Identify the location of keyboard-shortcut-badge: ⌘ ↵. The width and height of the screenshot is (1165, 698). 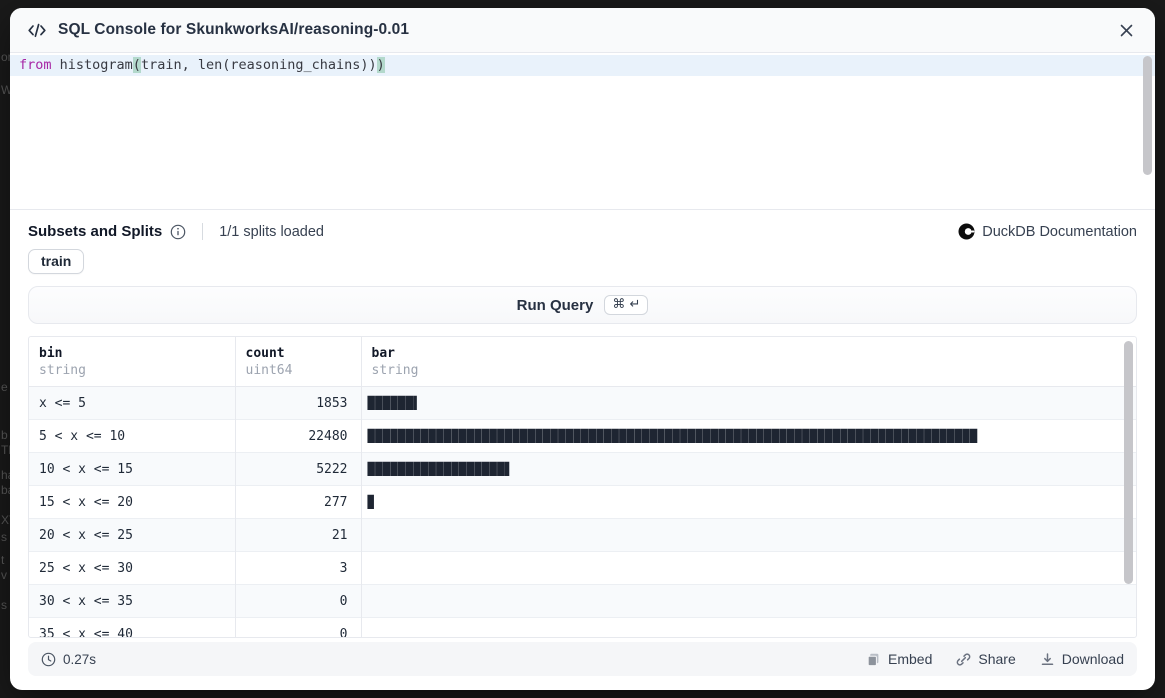
(626, 305).